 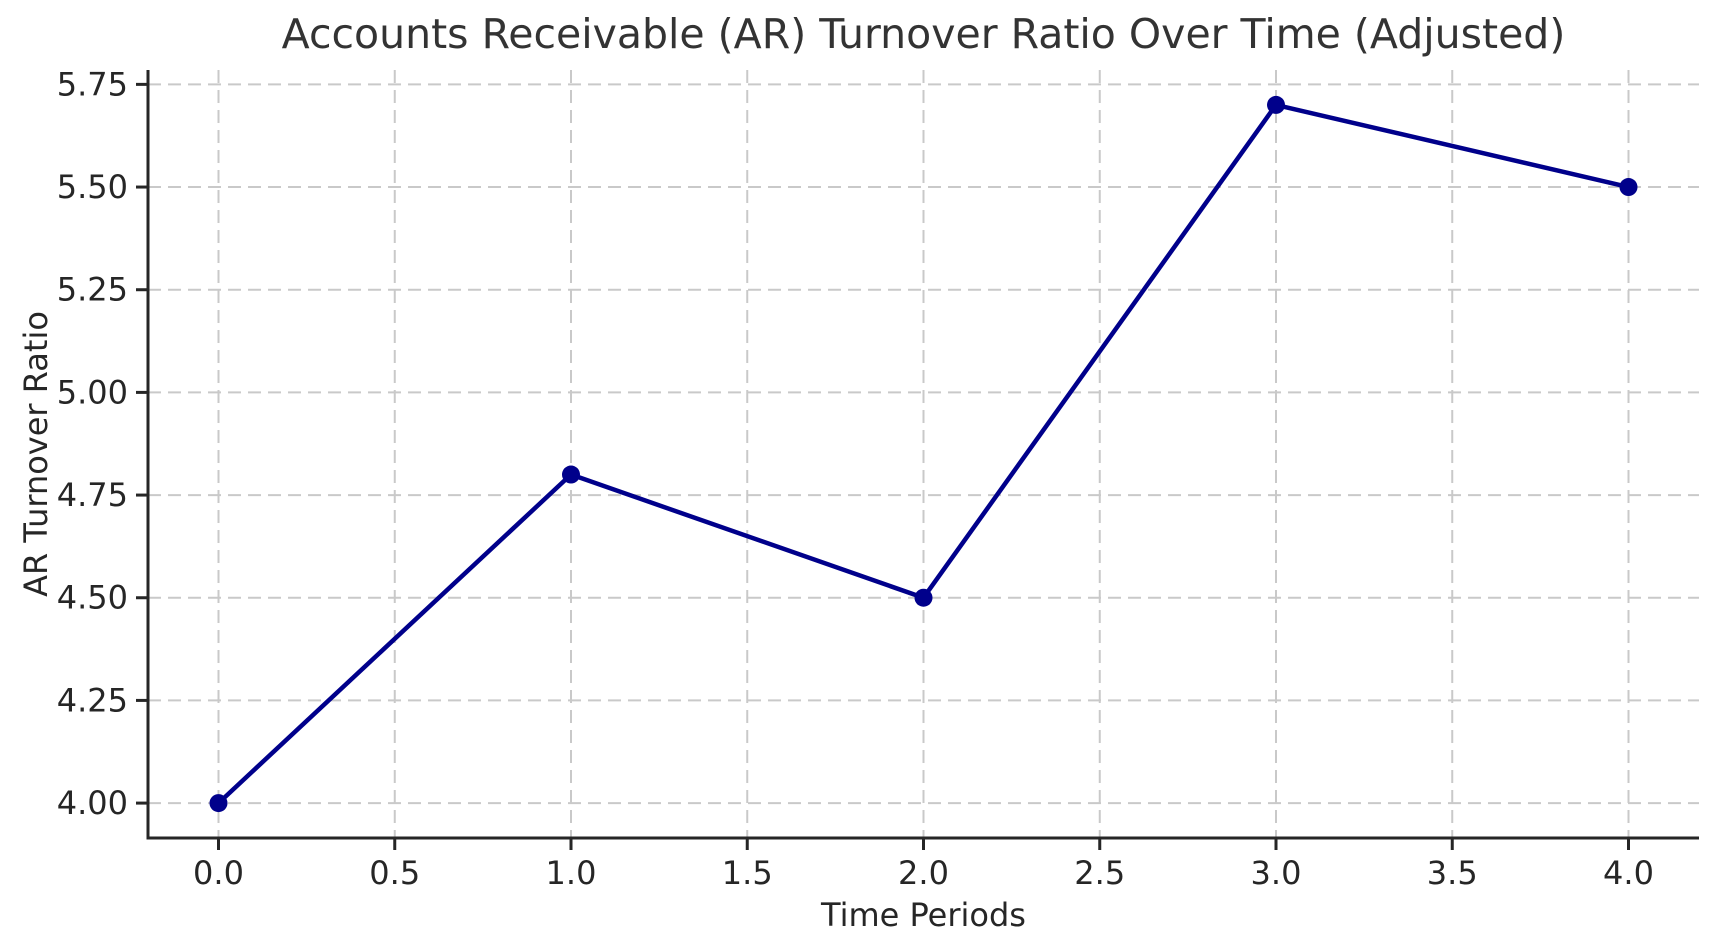 What do you see at coordinates (571, 873) in the screenshot?
I see `x-tick-label: 1.0` at bounding box center [571, 873].